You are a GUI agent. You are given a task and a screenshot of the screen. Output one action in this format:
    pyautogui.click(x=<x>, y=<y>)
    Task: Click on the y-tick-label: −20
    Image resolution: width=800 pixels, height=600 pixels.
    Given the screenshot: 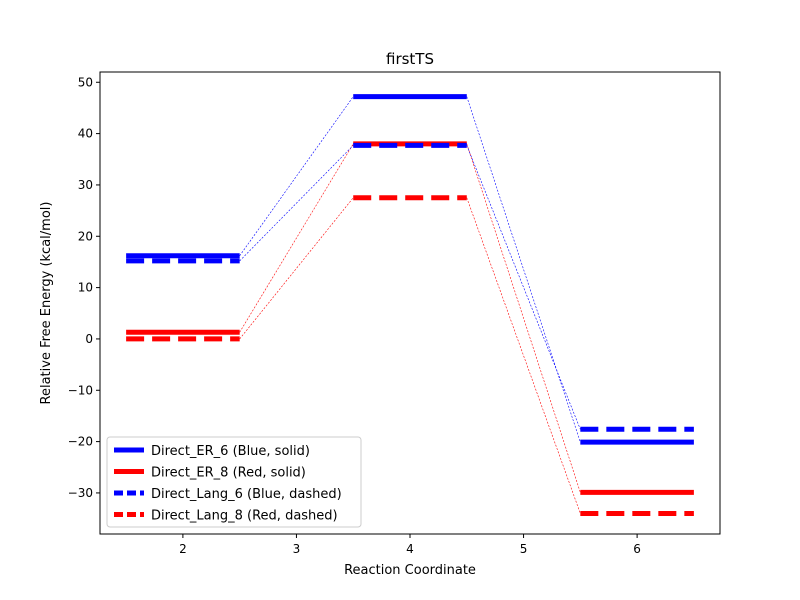 What is the action you would take?
    pyautogui.click(x=80, y=442)
    